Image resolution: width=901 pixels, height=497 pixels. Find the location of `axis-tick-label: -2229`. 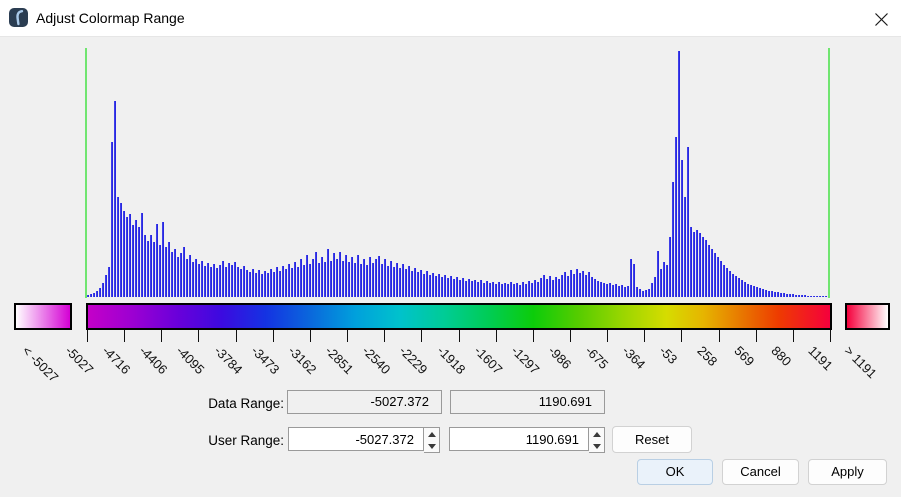

axis-tick-label: -2229 is located at coordinates (413, 360).